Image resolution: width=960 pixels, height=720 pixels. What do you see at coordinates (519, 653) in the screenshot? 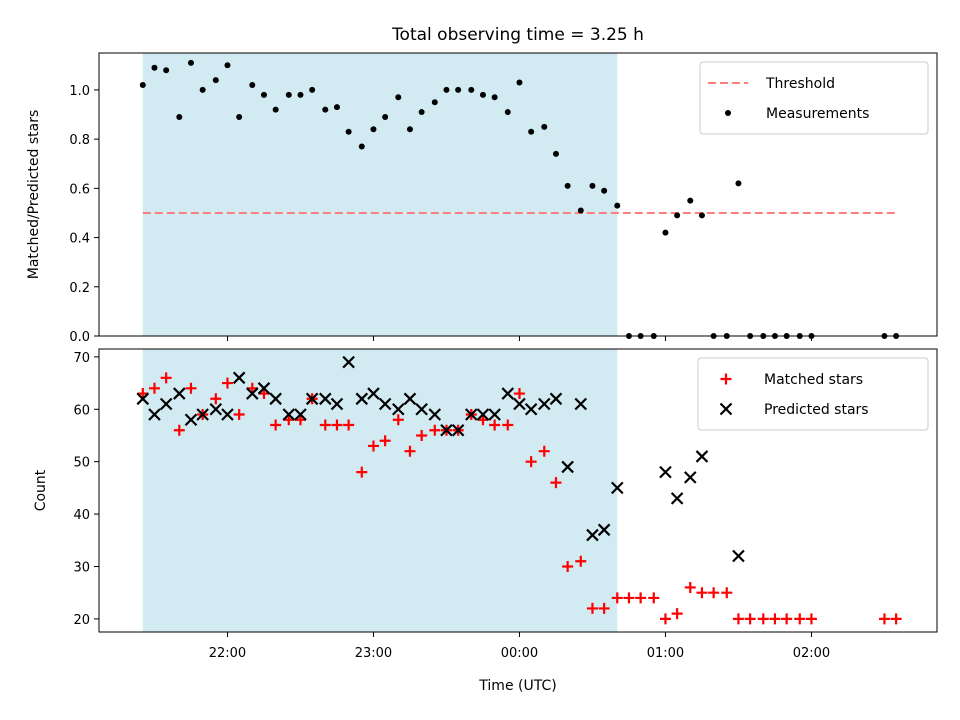
I see `x-tick-label: 00:00` at bounding box center [519, 653].